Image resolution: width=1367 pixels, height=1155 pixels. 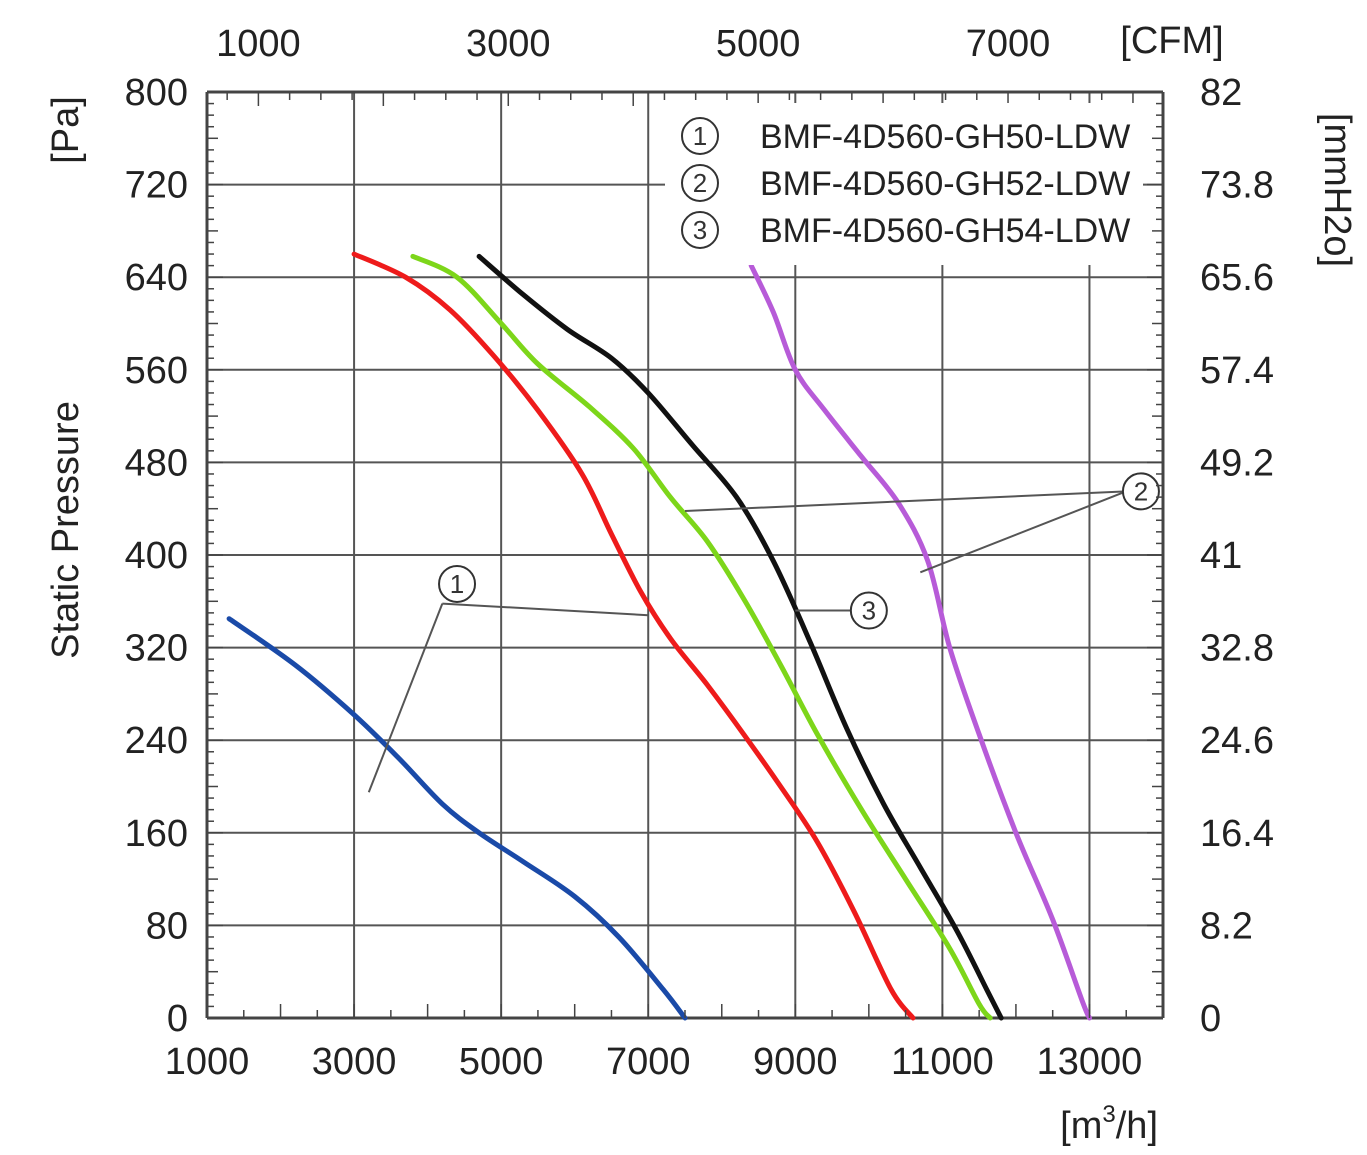 What do you see at coordinates (799, 551) in the screenshot?
I see `curve-annotations: 1 2 3` at bounding box center [799, 551].